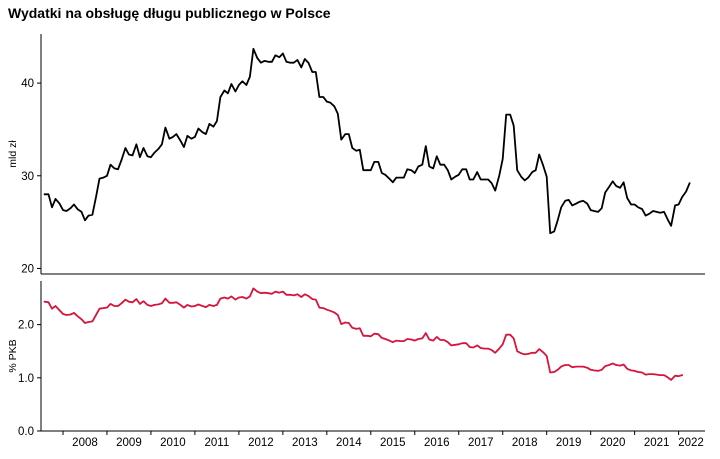  I want to click on x-tick-label: 2009, so click(129, 443).